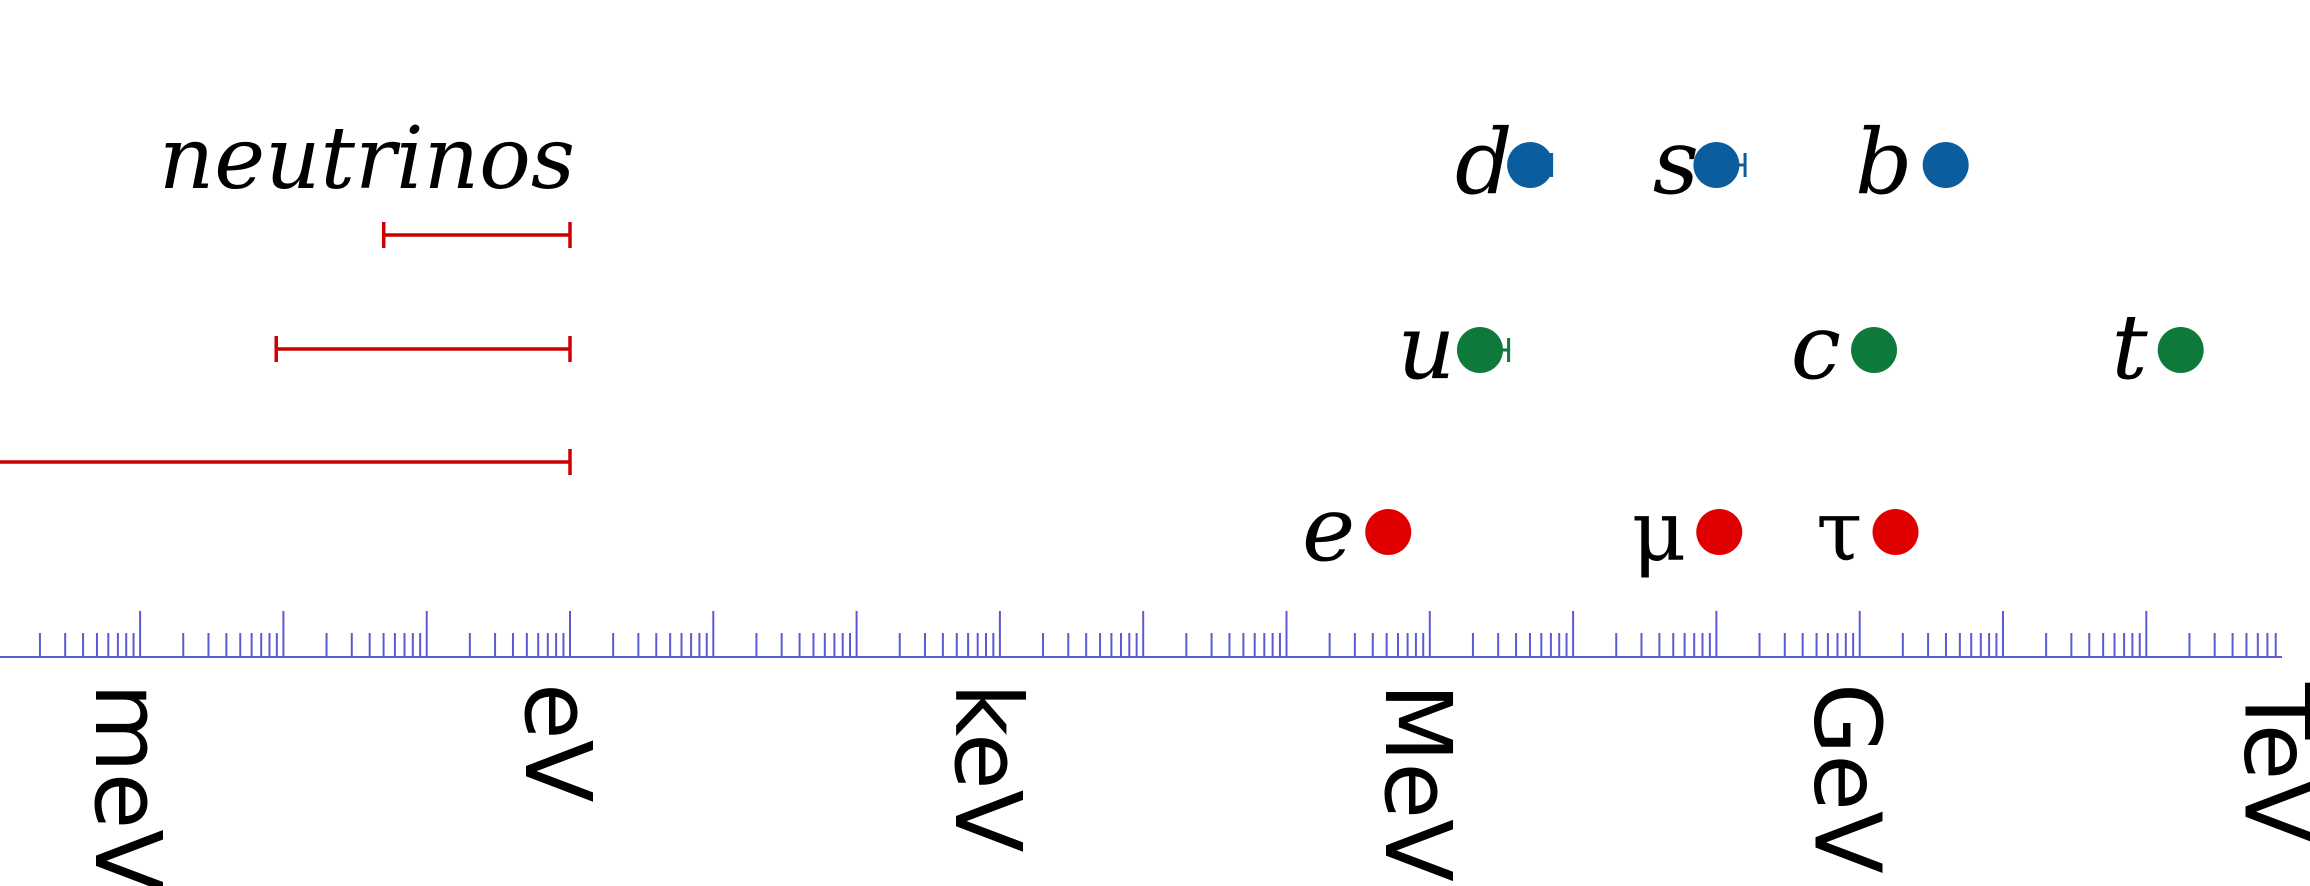  Describe the element at coordinates (1884, 162) in the screenshot. I see `label-b: b` at that location.